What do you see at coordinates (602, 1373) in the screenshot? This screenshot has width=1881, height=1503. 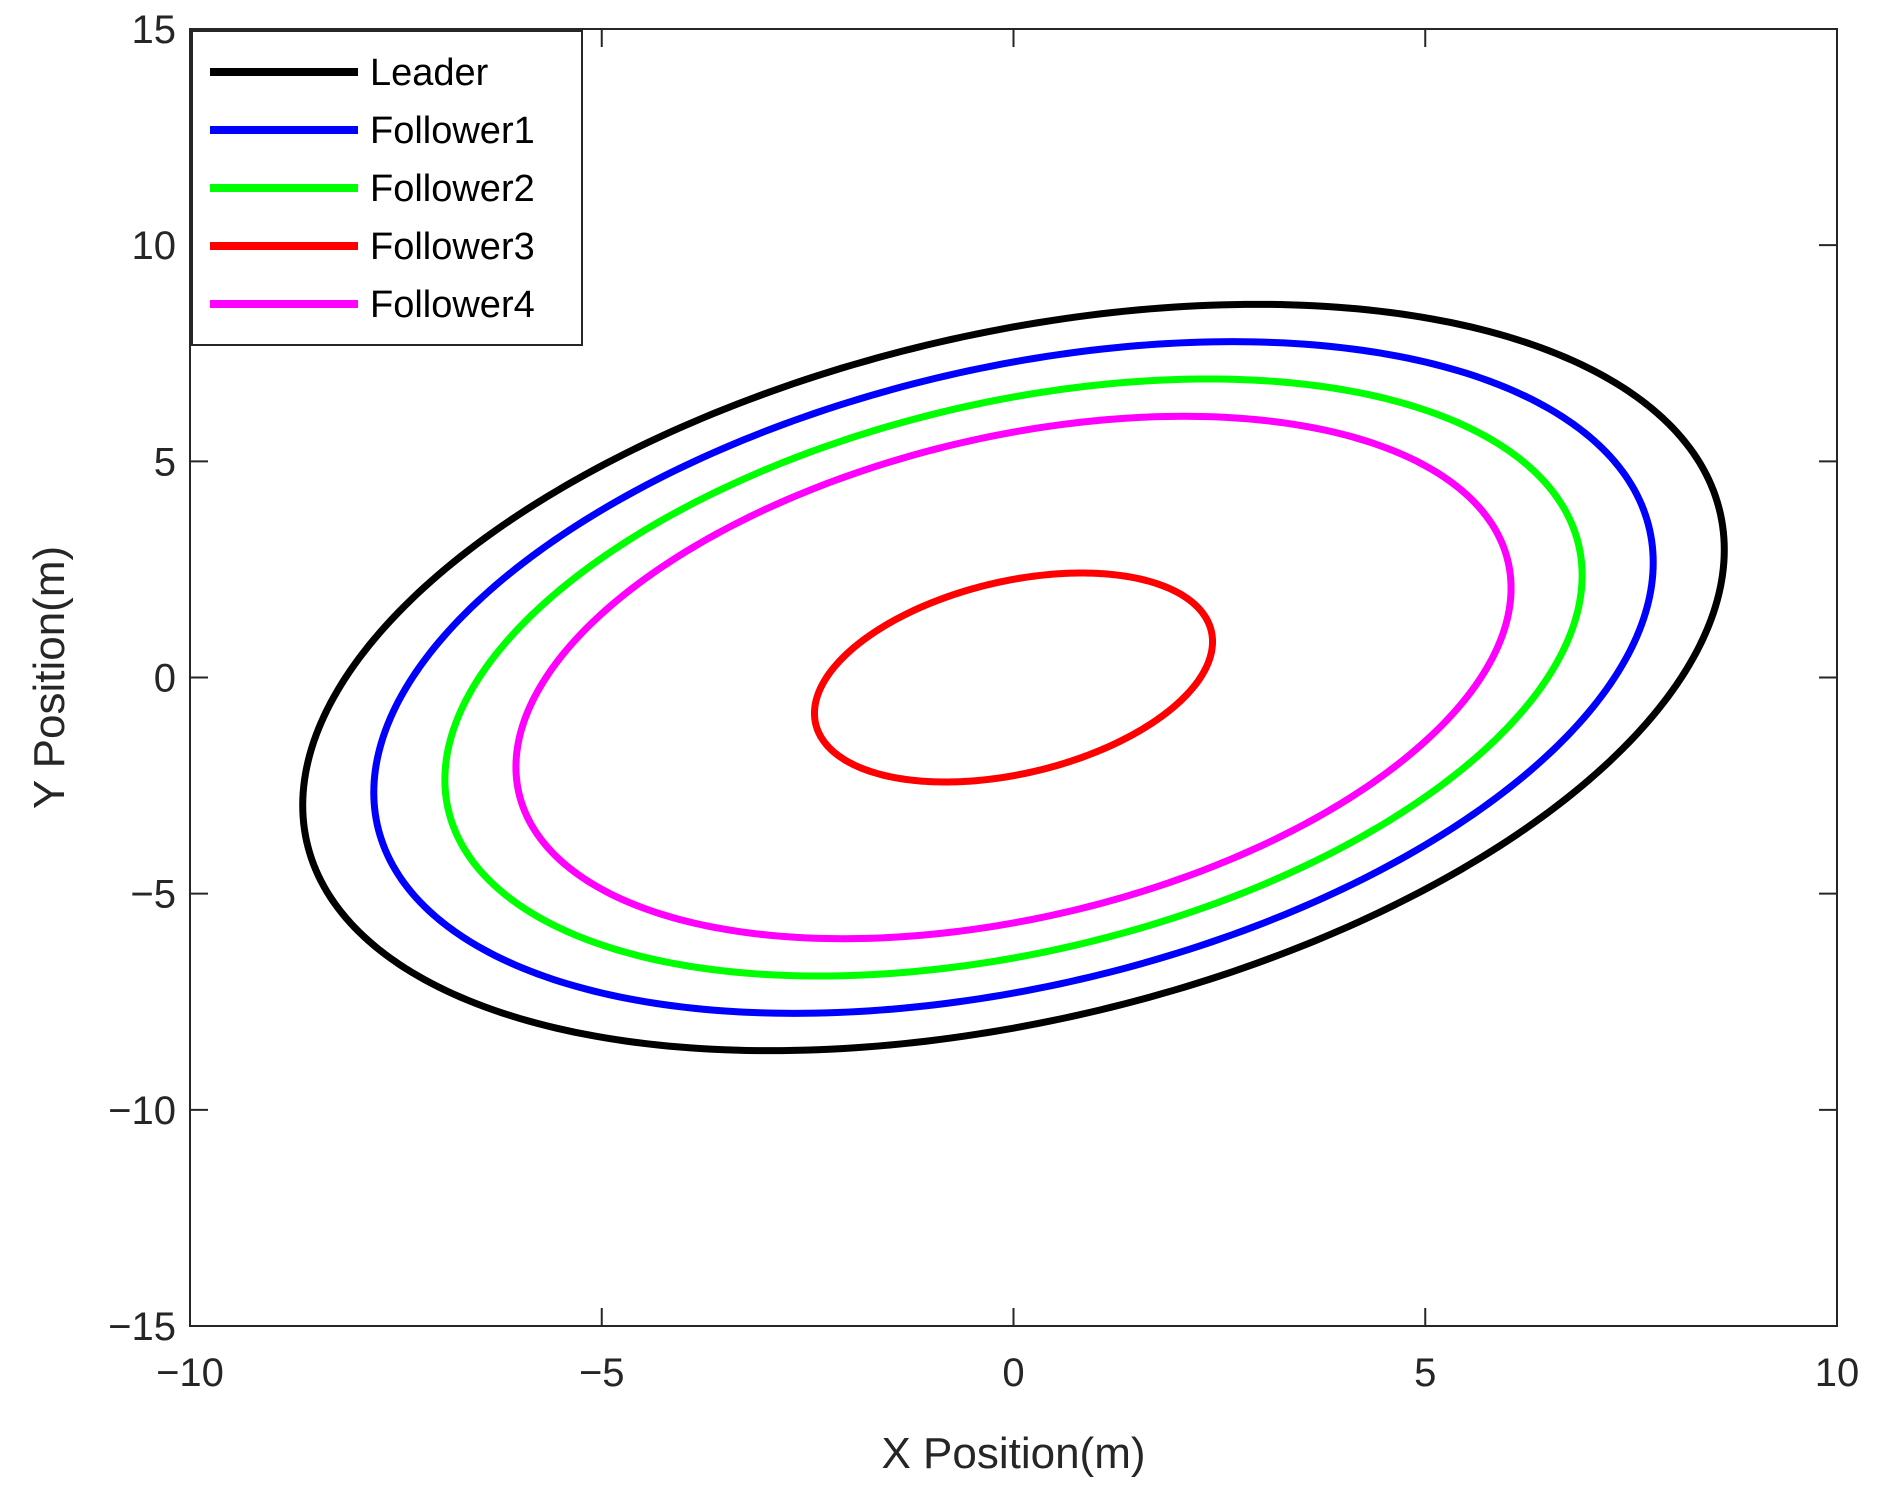 I see `x-tick-label: −5` at bounding box center [602, 1373].